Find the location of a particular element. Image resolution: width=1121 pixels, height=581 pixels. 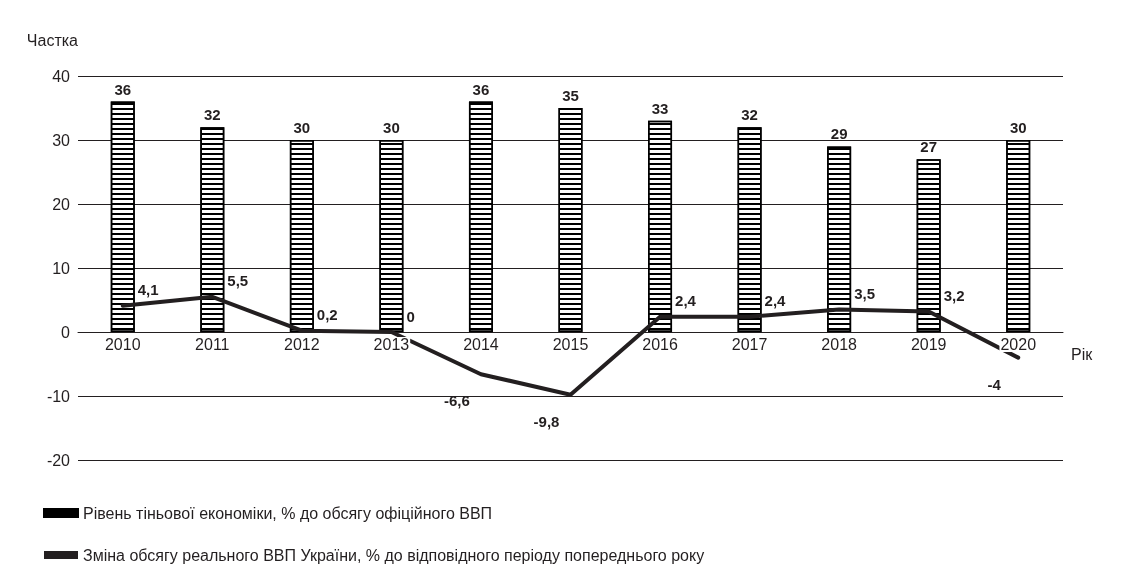

y-tick-label: 40 is located at coordinates (61, 76).